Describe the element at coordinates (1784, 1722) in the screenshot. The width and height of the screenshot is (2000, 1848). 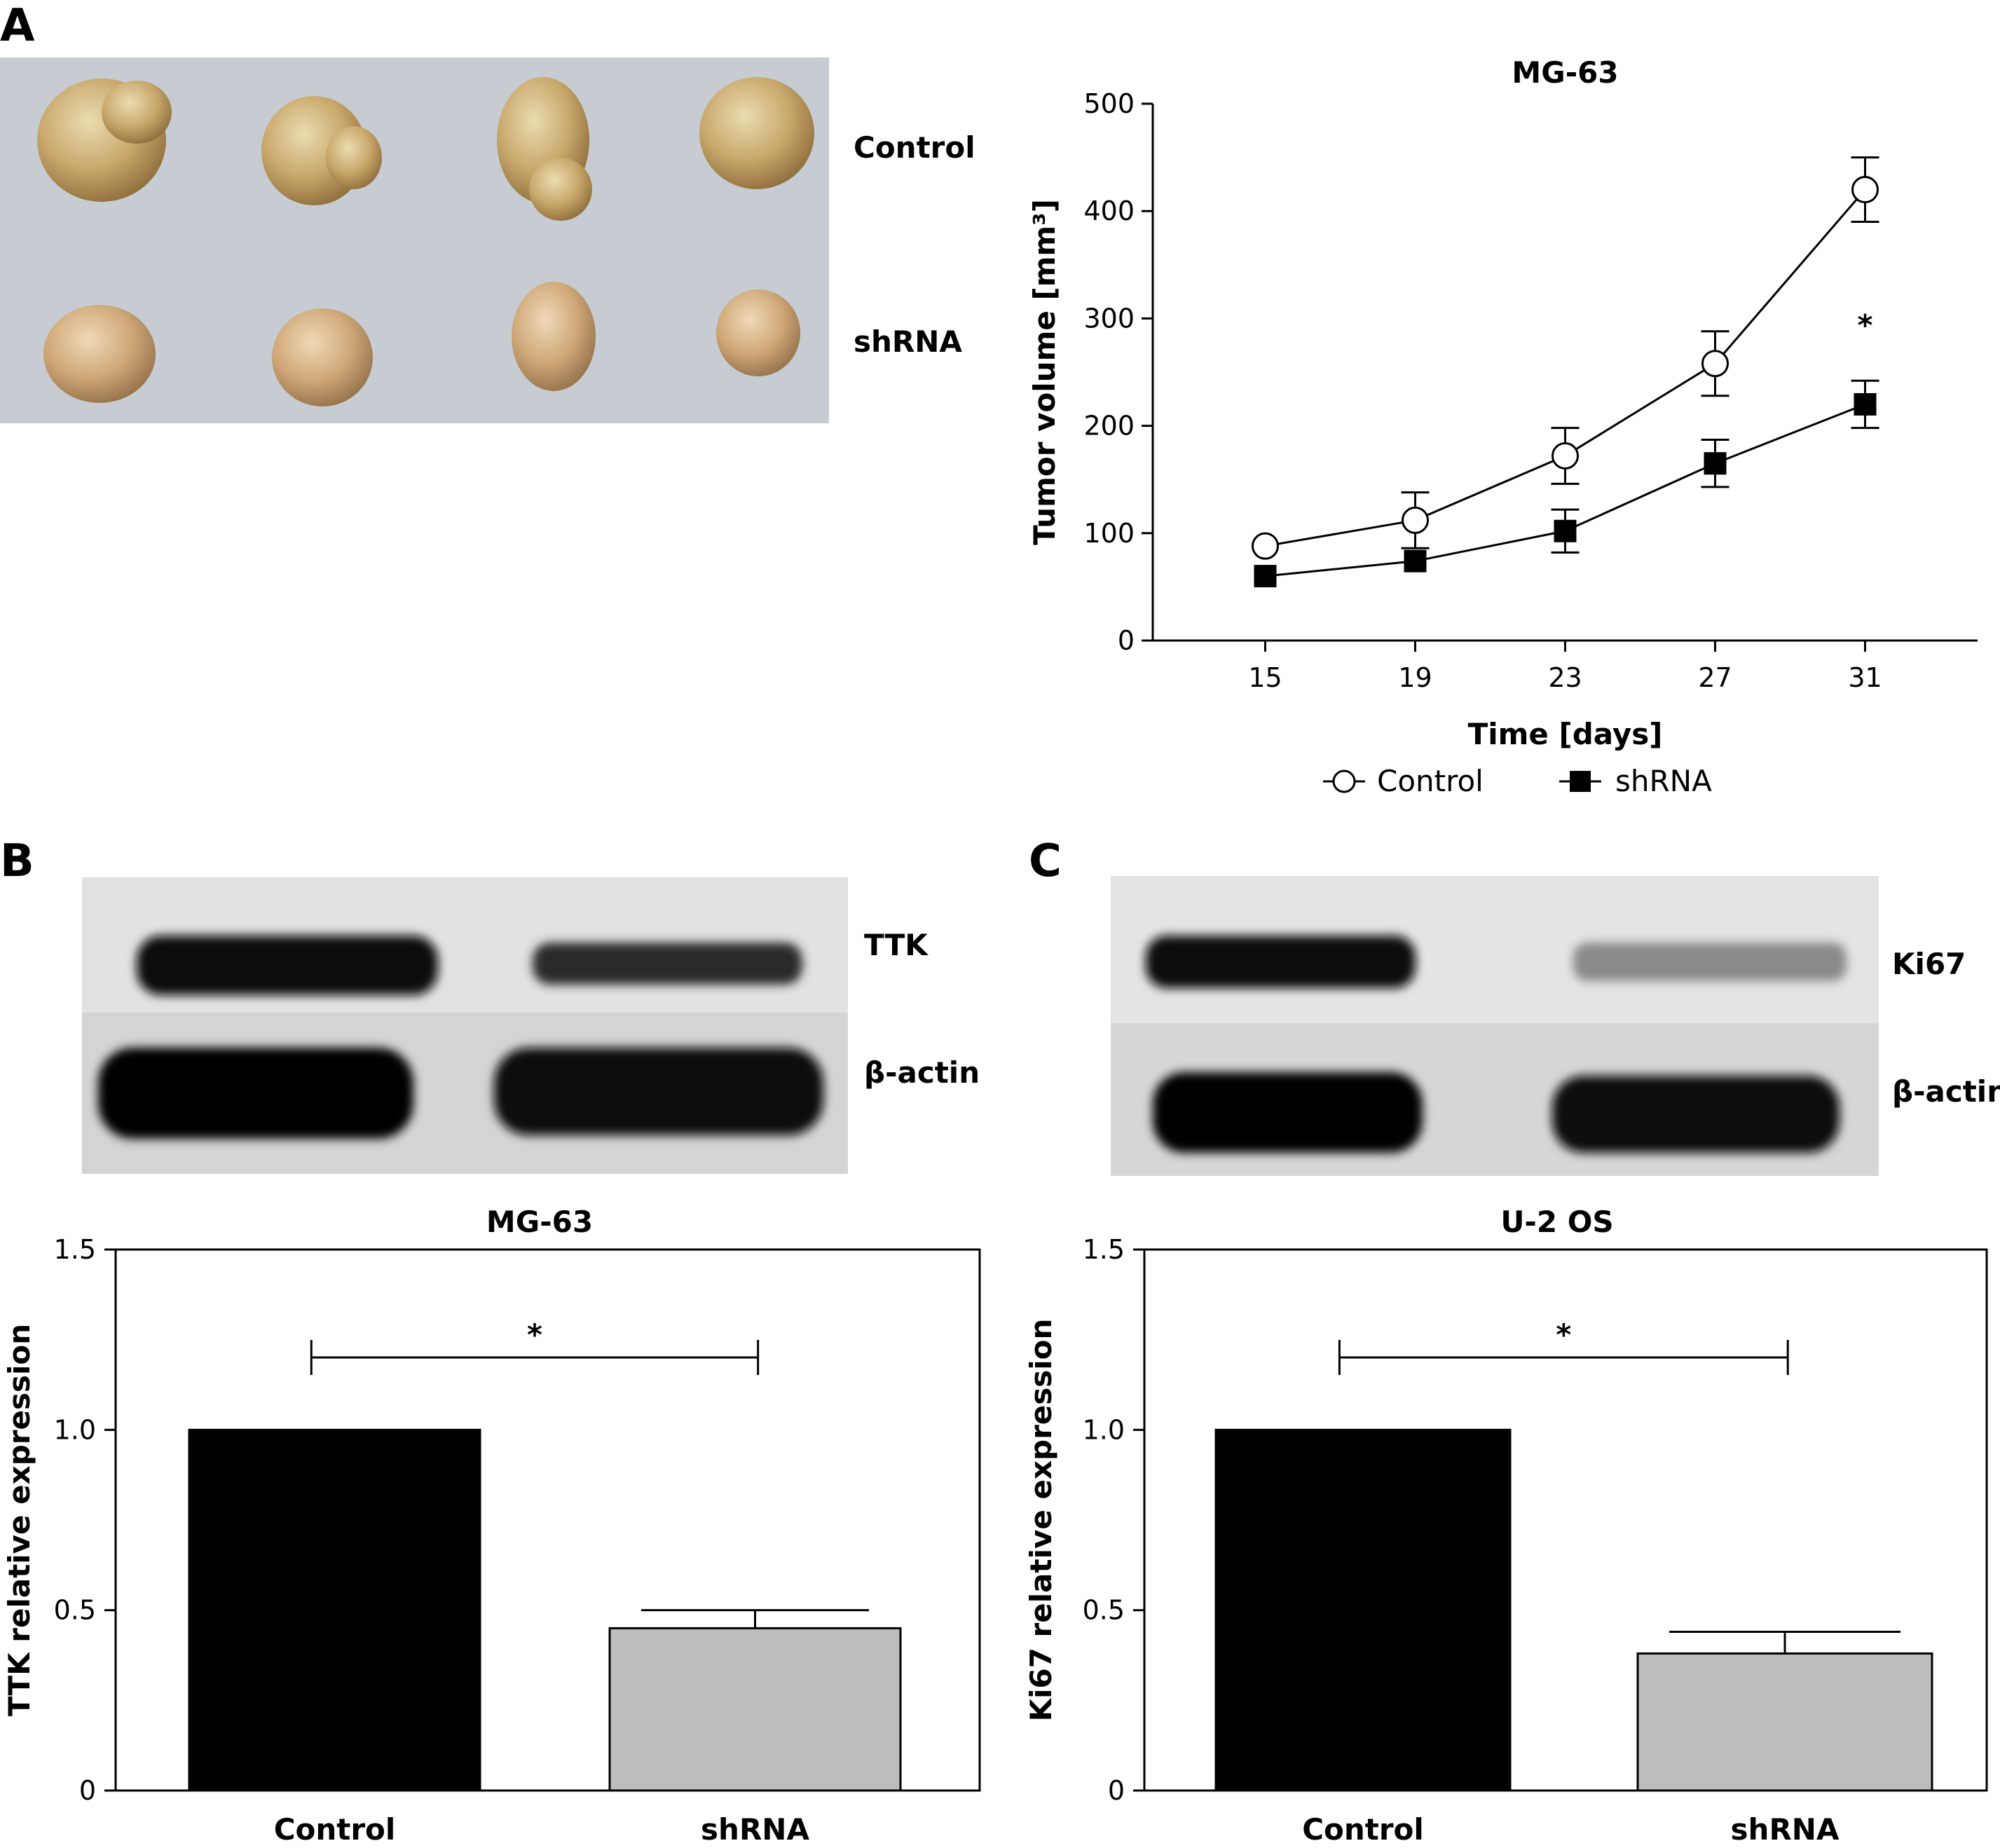
I see `ki67-bar-shrna` at that location.